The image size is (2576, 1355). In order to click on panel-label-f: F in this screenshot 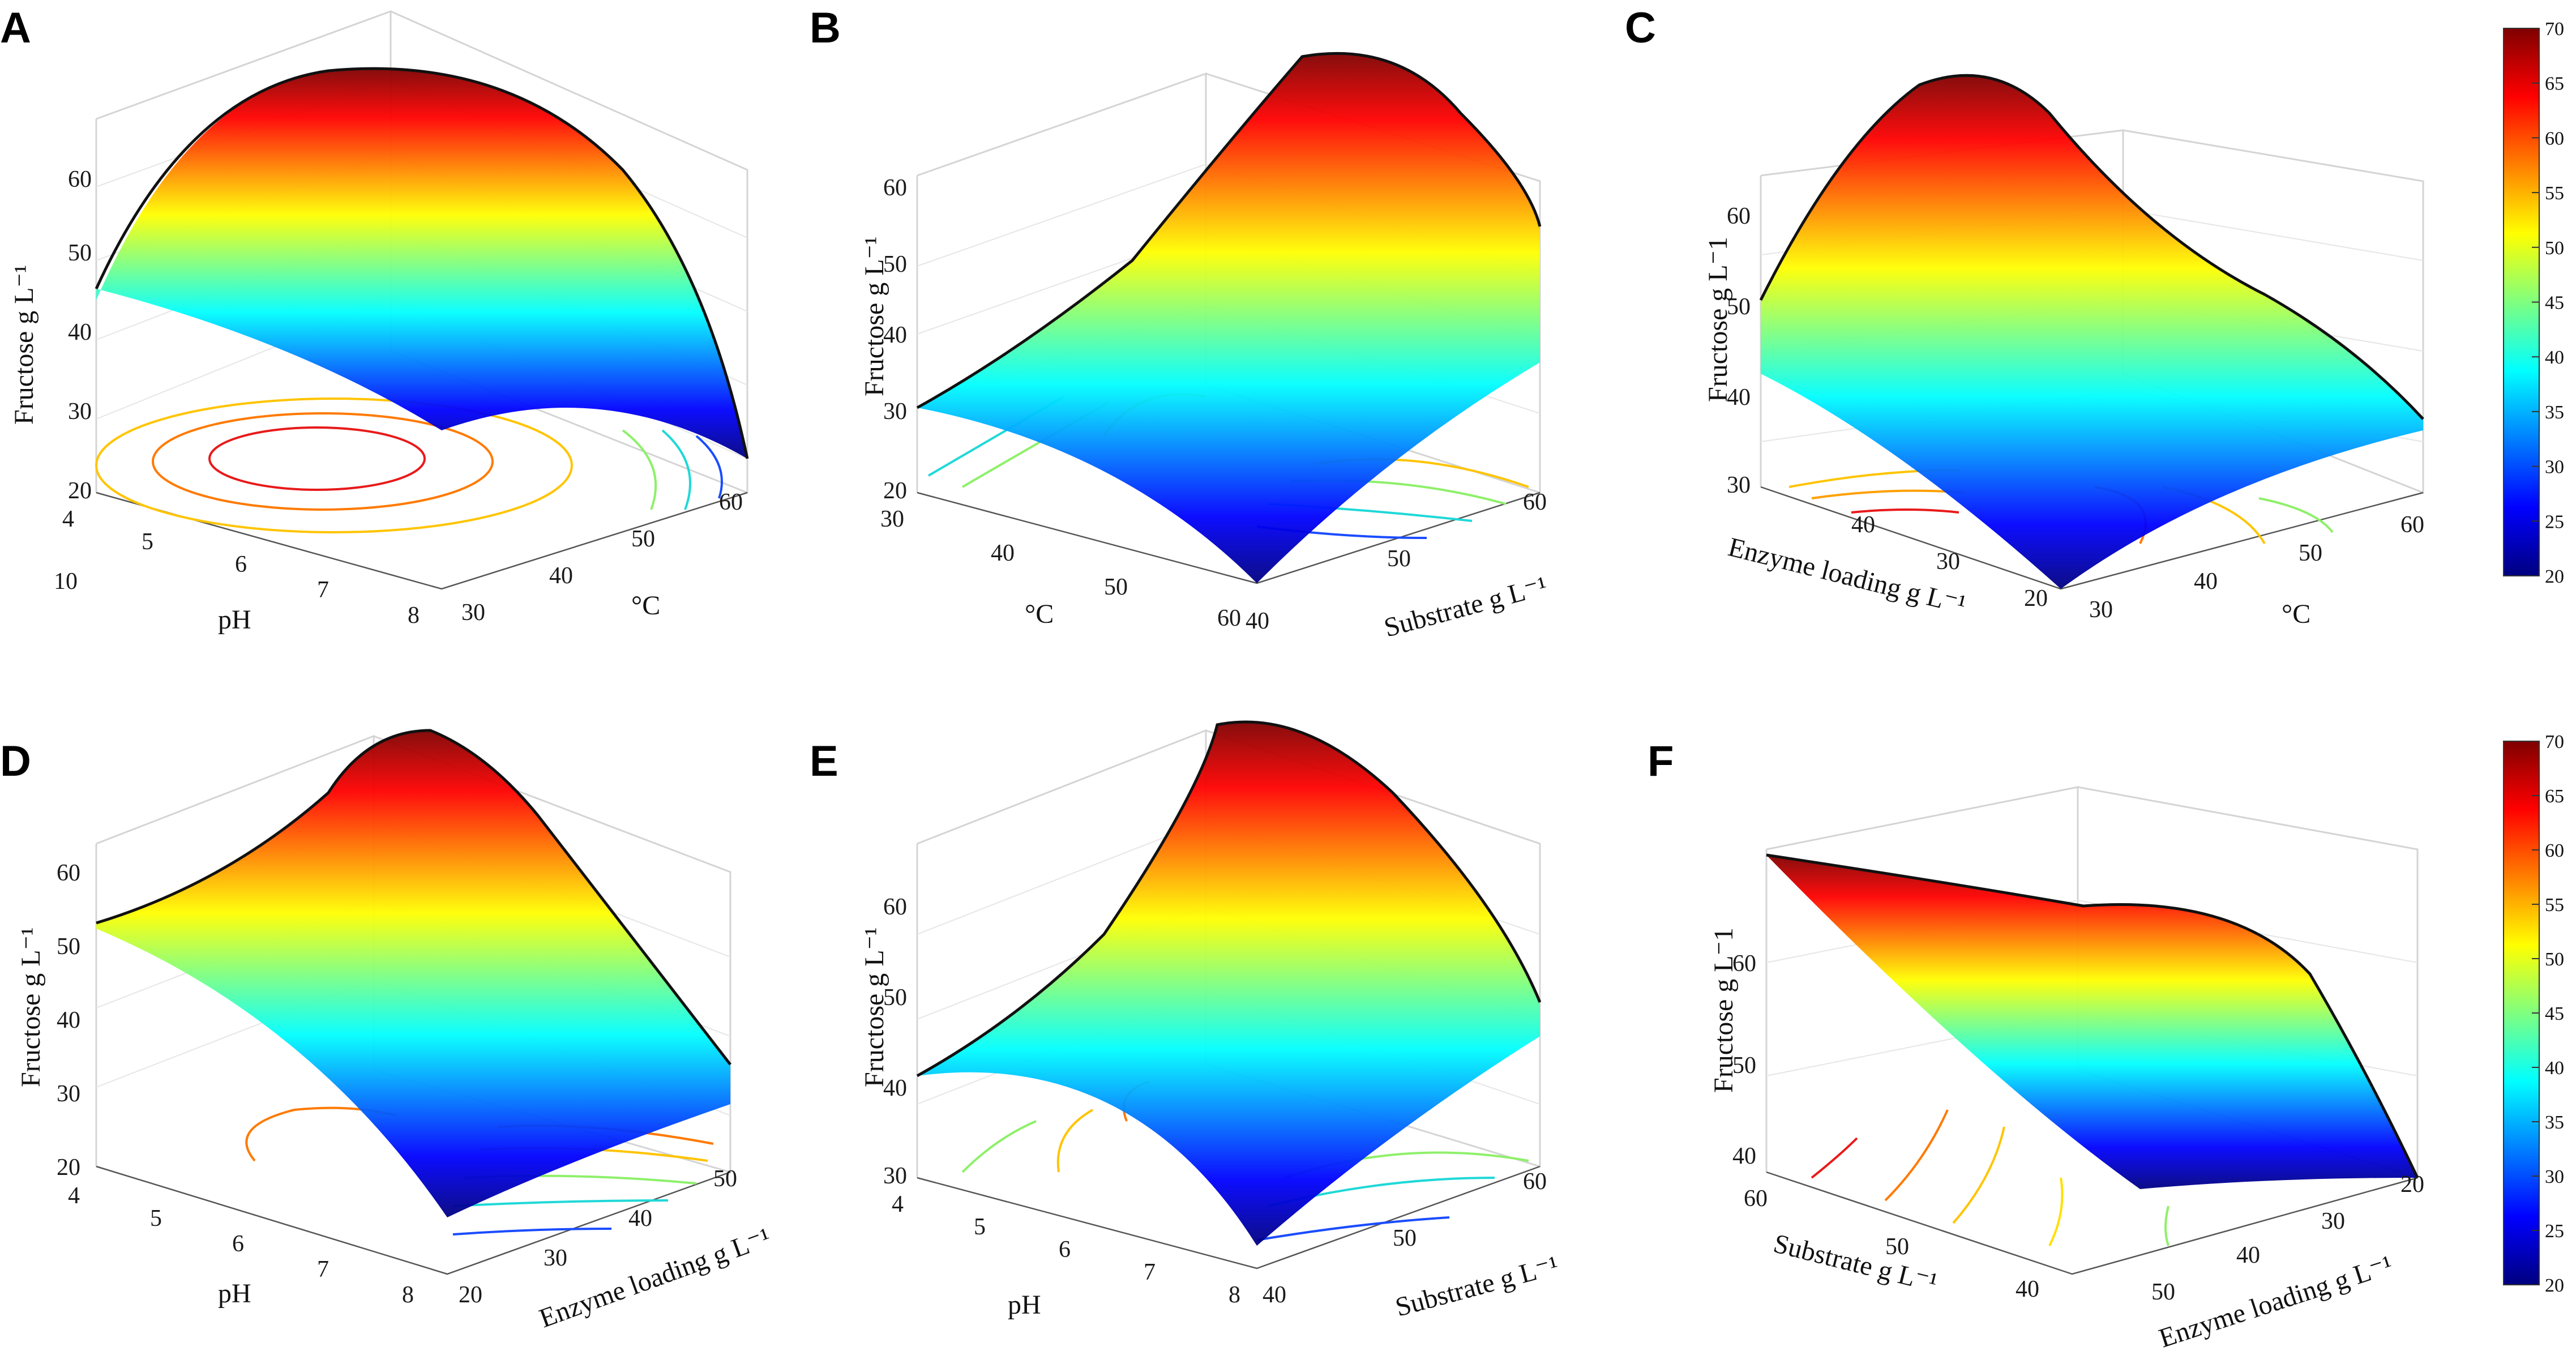, I will do `click(1661, 761)`.